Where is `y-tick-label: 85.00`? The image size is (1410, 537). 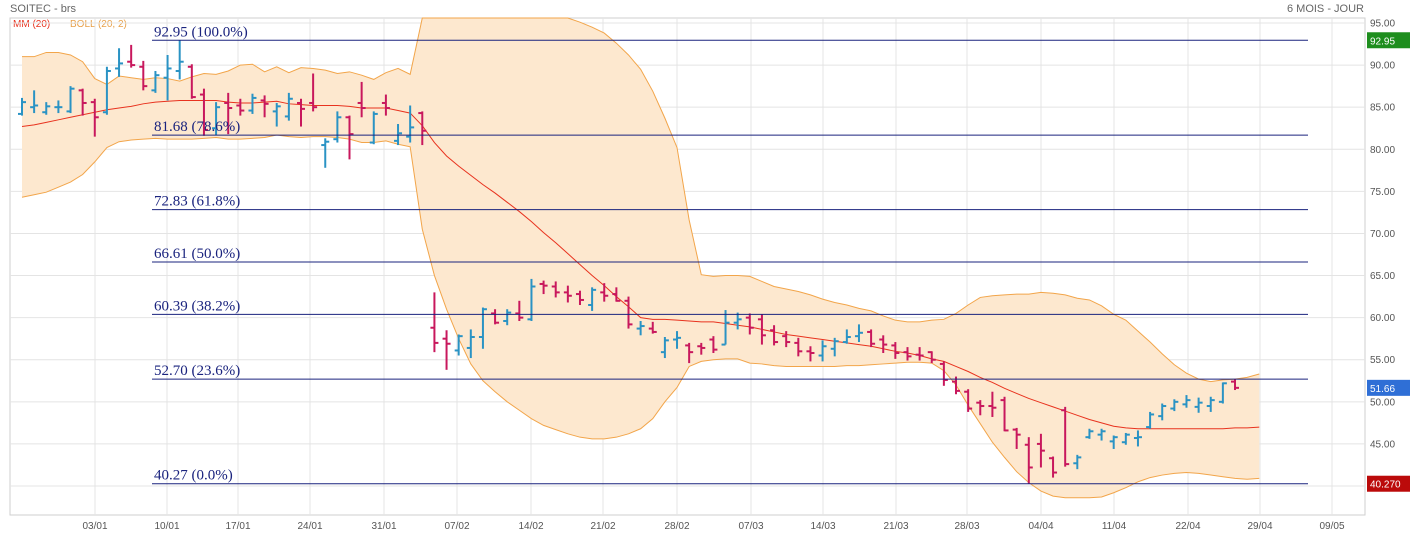 y-tick-label: 85.00 is located at coordinates (1382, 108).